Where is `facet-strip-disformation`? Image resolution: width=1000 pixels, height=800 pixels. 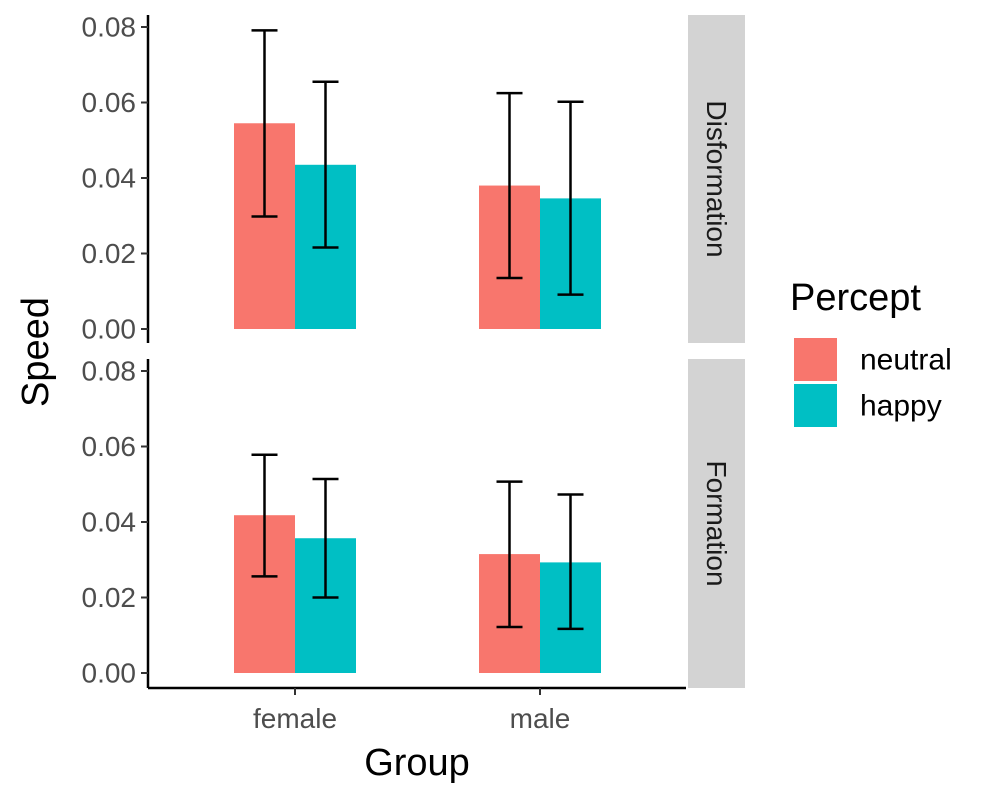 facet-strip-disformation is located at coordinates (716, 179).